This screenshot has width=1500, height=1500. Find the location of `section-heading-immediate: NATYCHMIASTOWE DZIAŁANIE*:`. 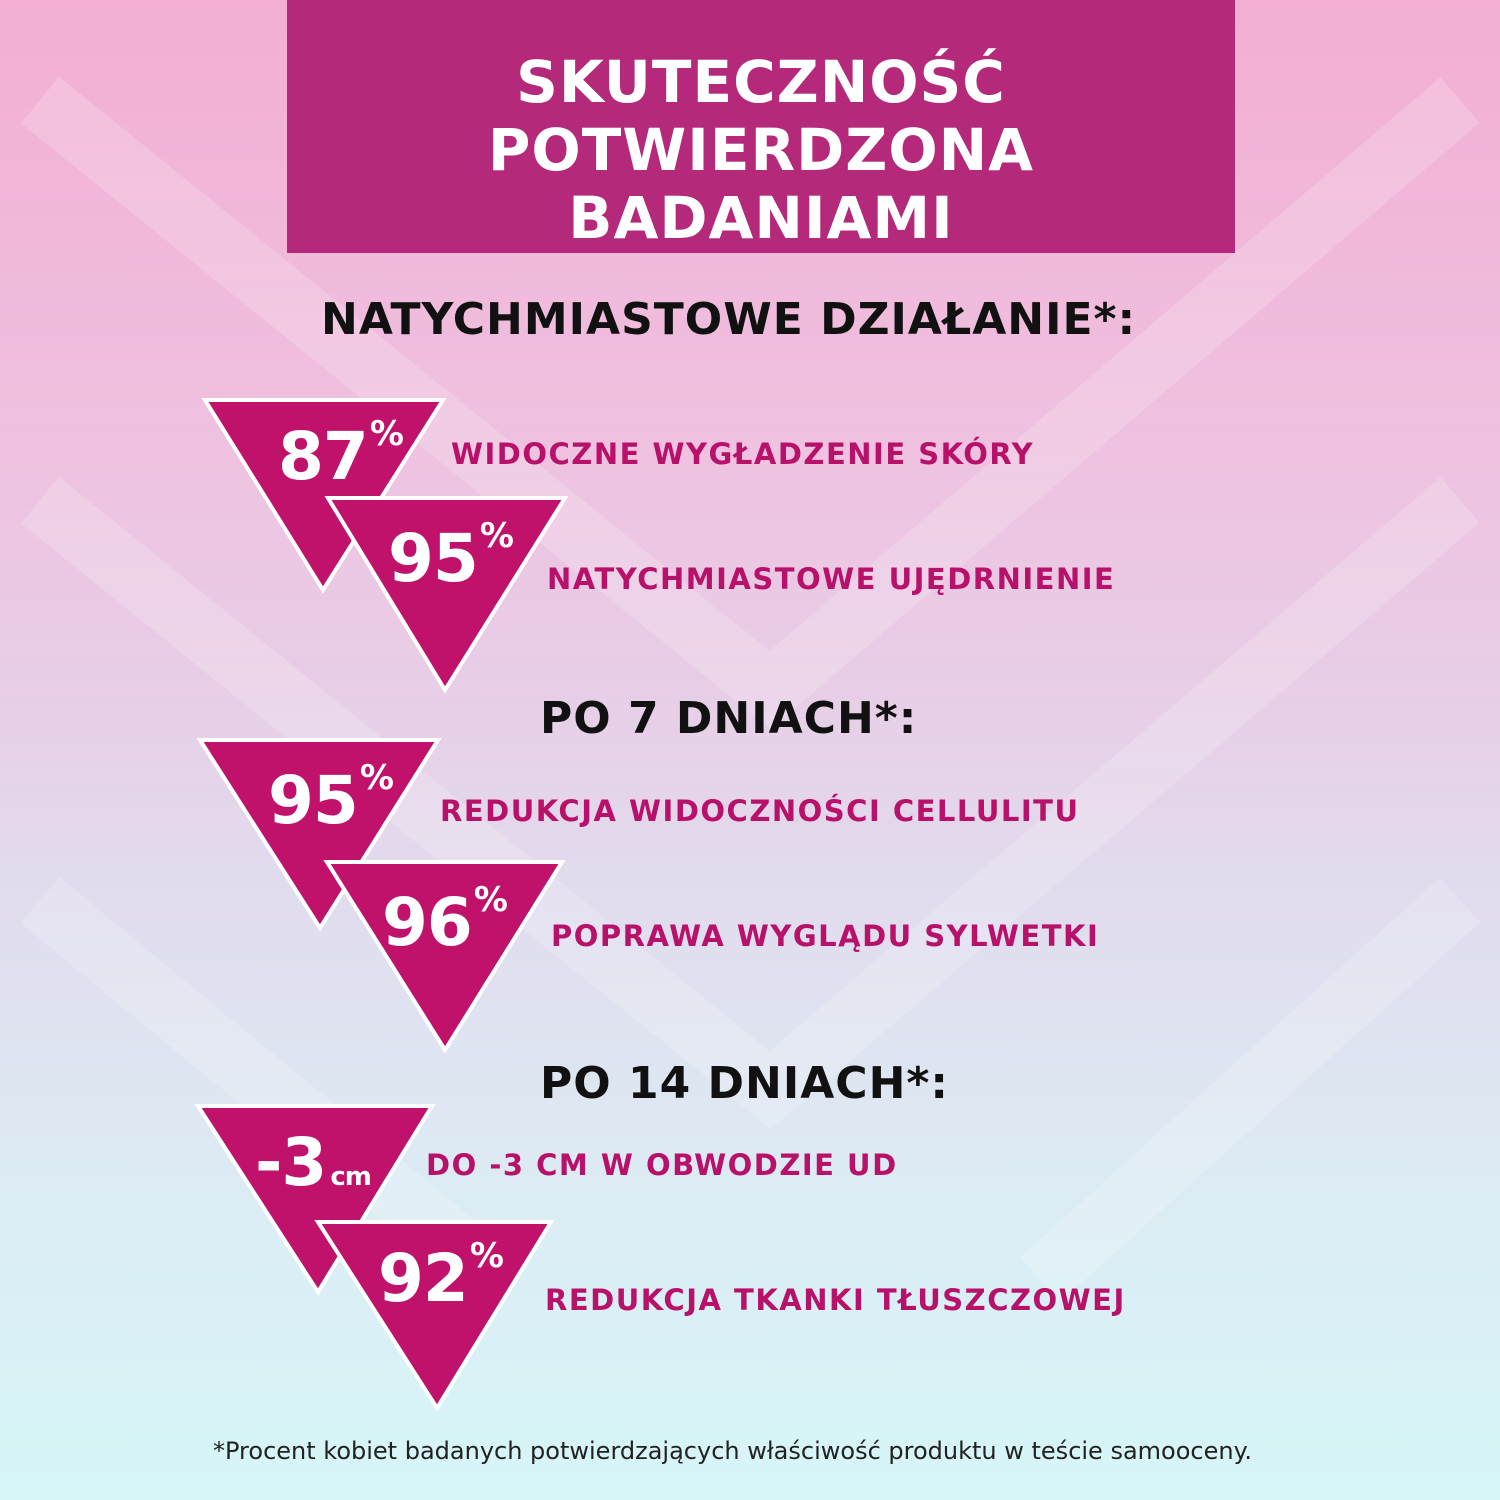

section-heading-immediate: NATYCHMIASTOWE DZIAŁANIE*: is located at coordinates (729, 319).